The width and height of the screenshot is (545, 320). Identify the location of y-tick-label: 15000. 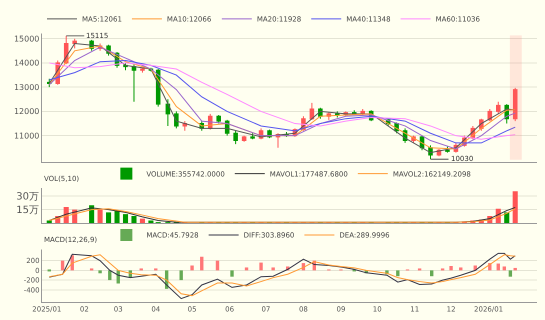
(27, 39).